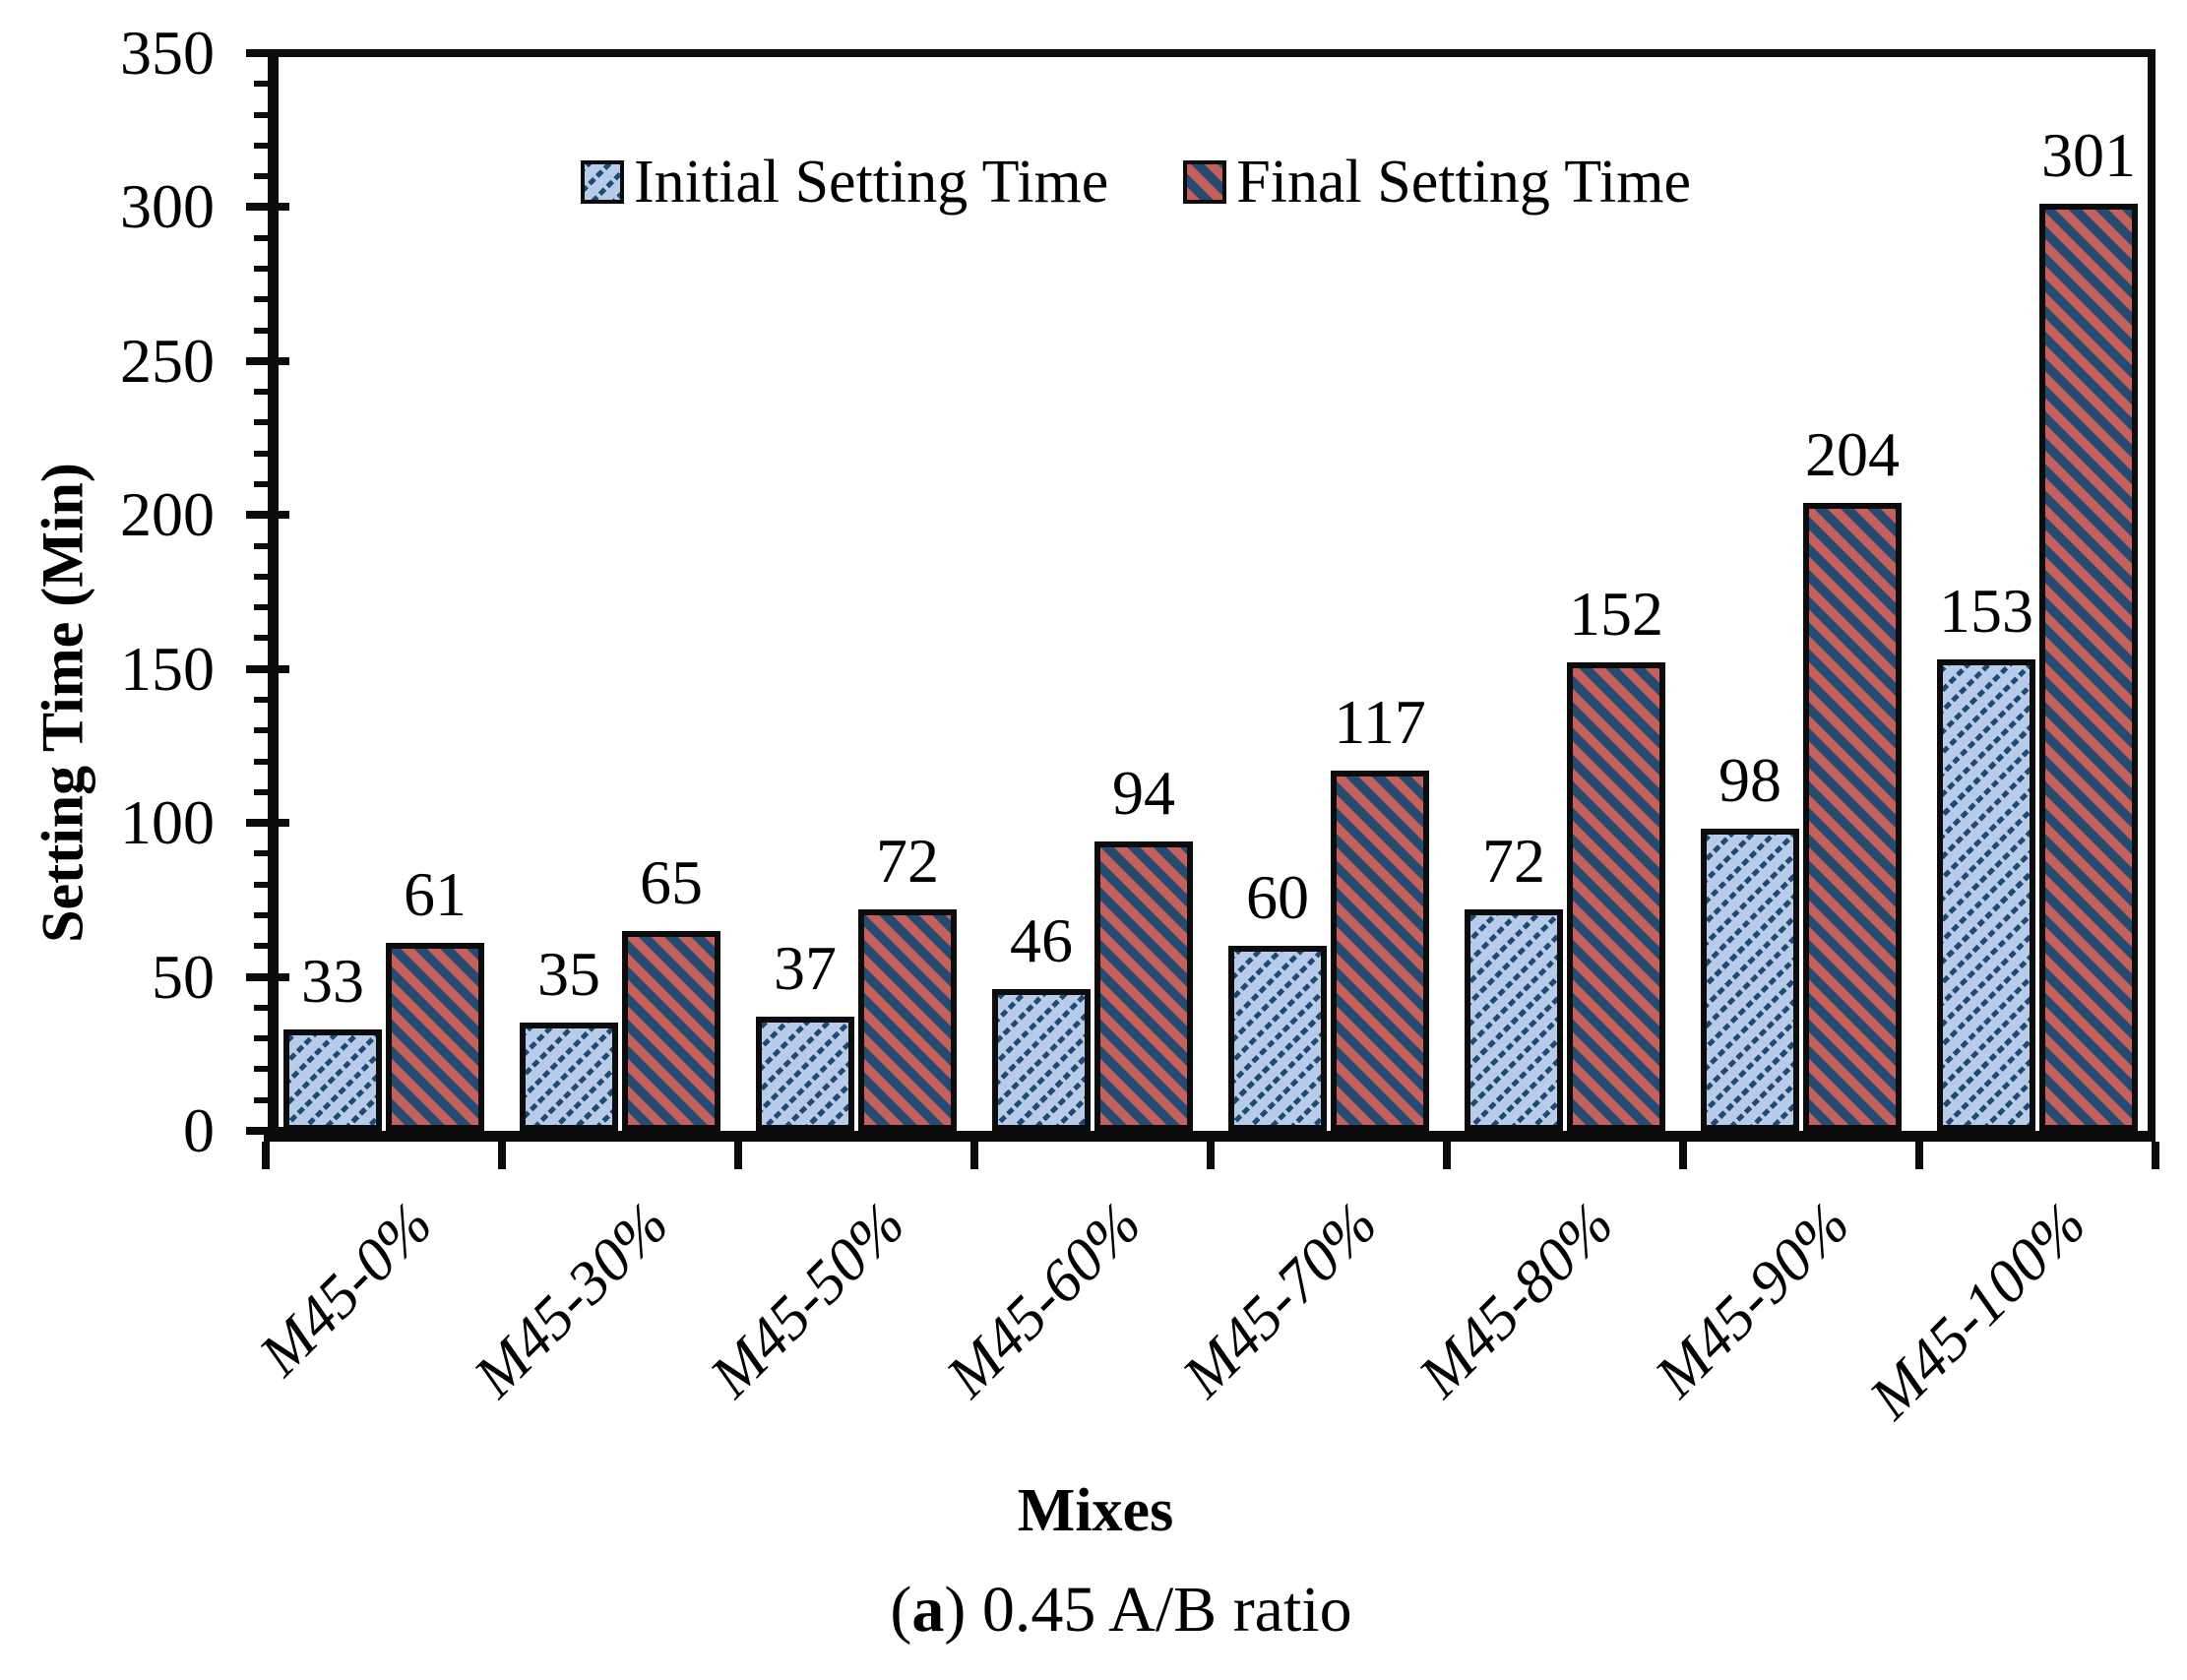  Describe the element at coordinates (435, 1037) in the screenshot. I see `bar-final-m45-0-` at that location.